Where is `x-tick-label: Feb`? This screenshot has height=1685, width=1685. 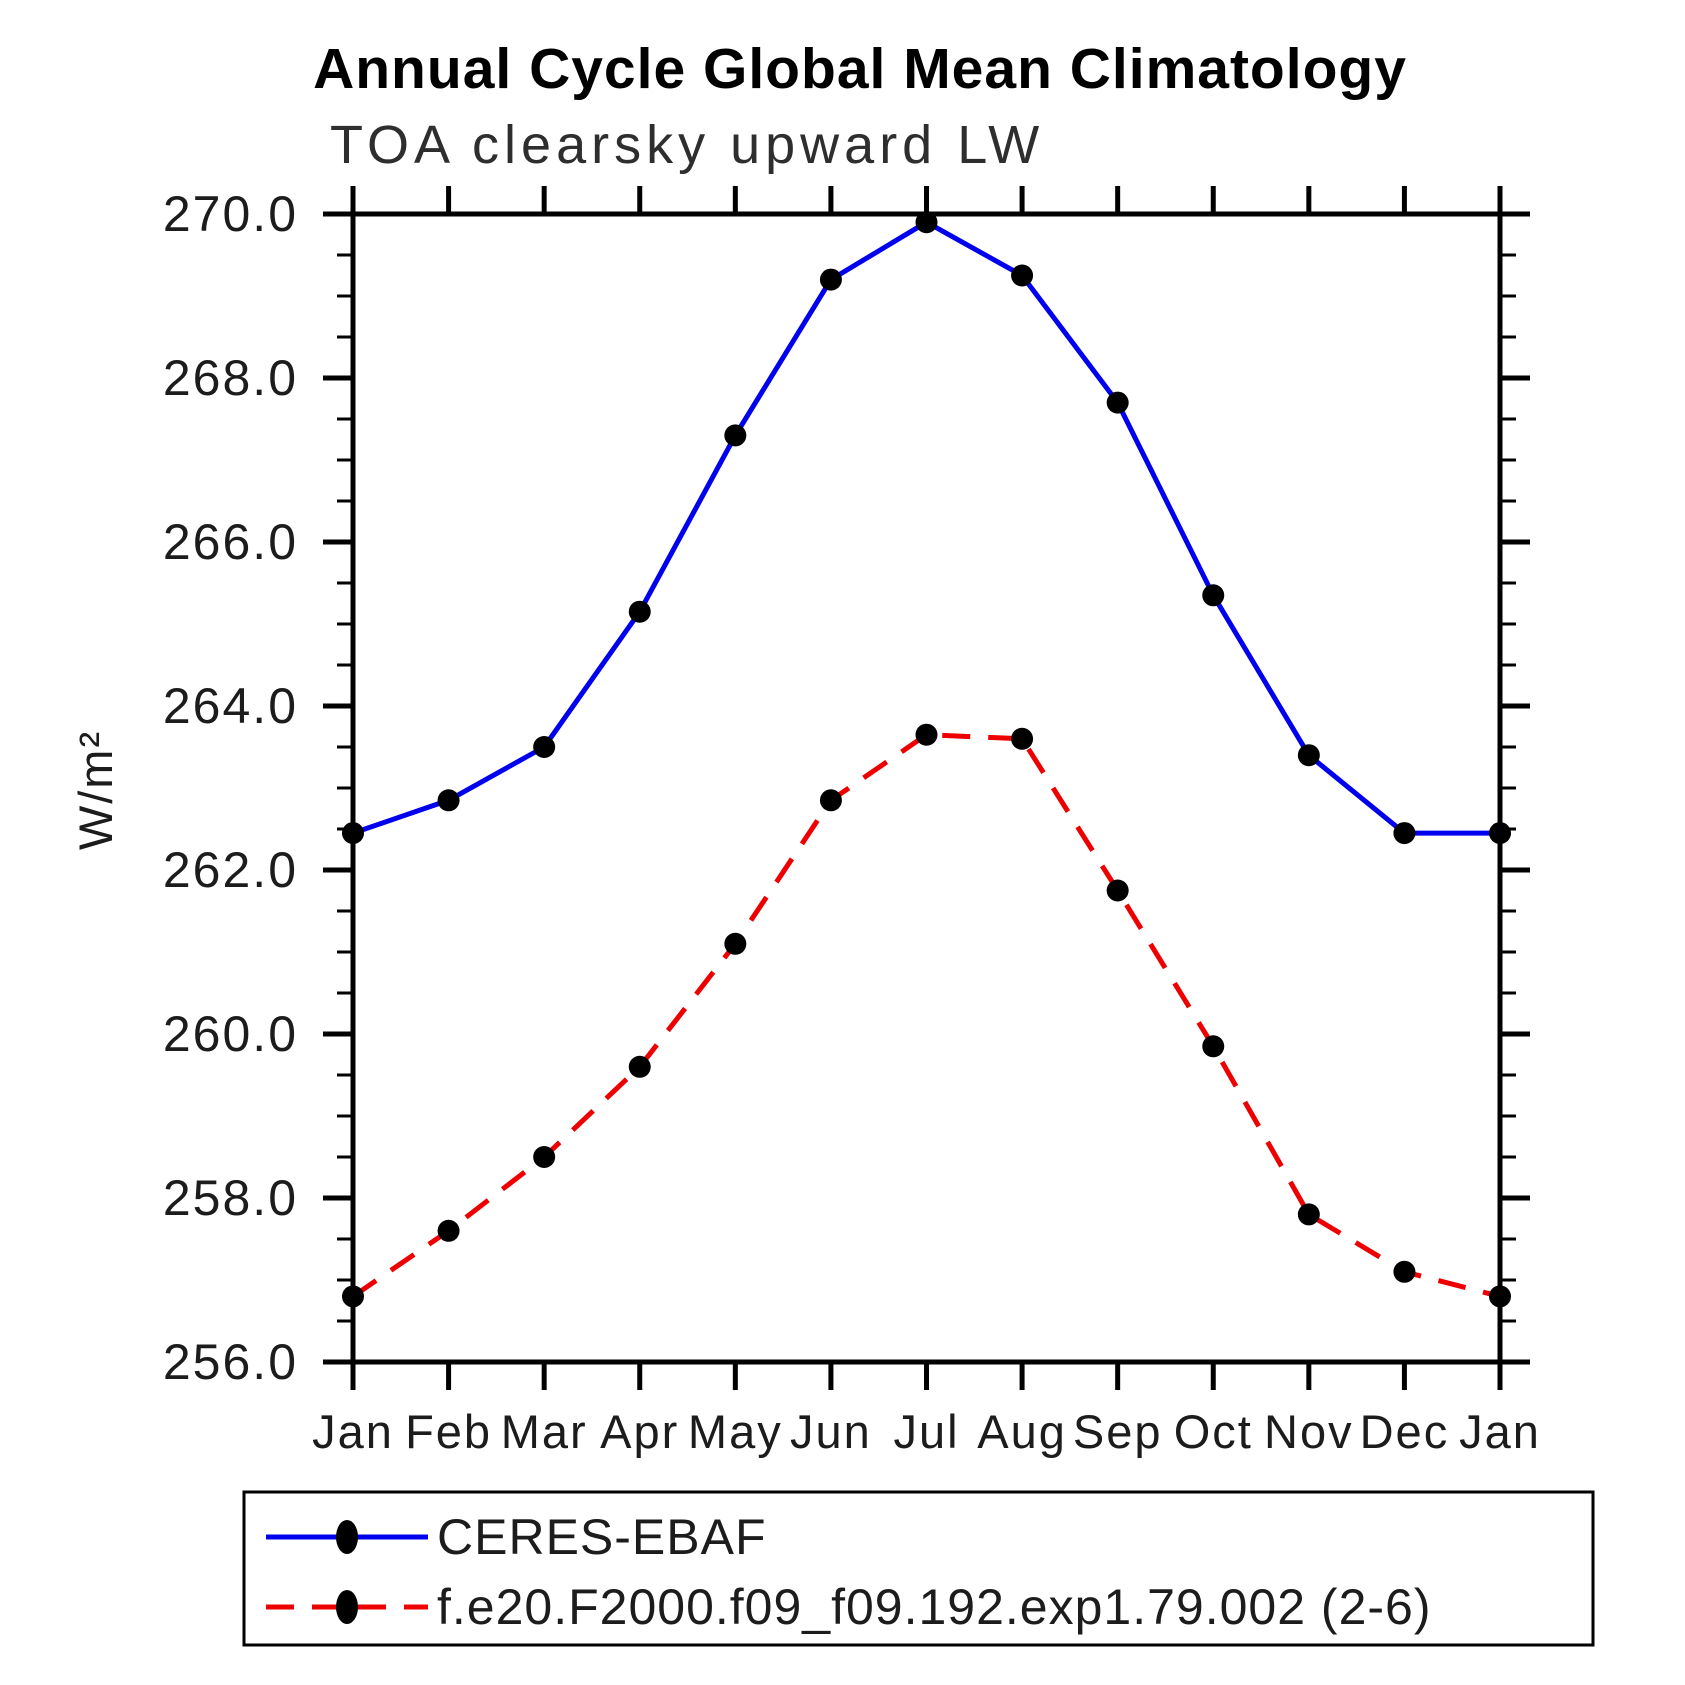 x-tick-label: Feb is located at coordinates (448, 1431).